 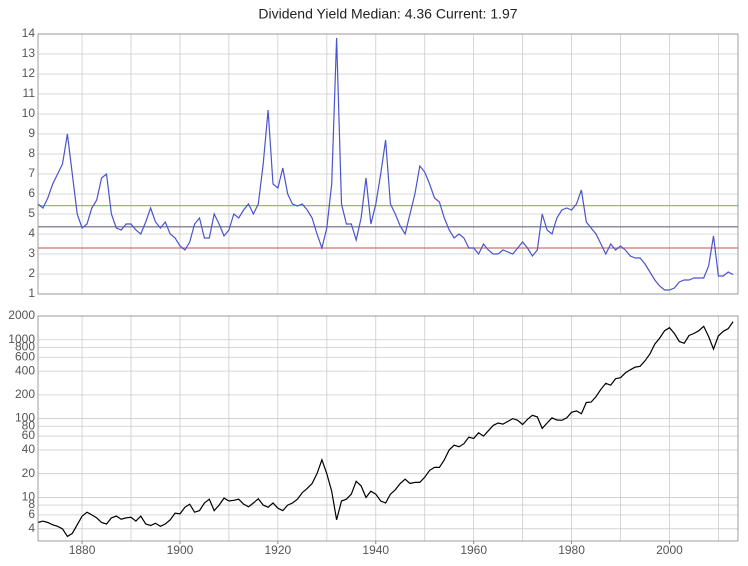 I want to click on y-tick-label: 5, so click(x=31, y=213).